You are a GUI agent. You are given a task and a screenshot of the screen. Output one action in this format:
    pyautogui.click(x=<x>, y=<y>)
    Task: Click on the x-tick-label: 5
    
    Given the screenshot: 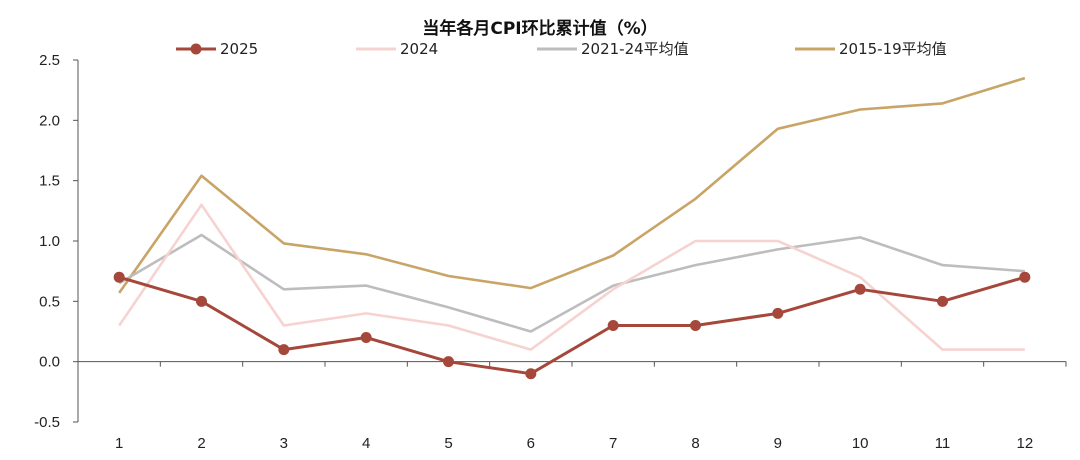 What is the action you would take?
    pyautogui.click(x=448, y=443)
    